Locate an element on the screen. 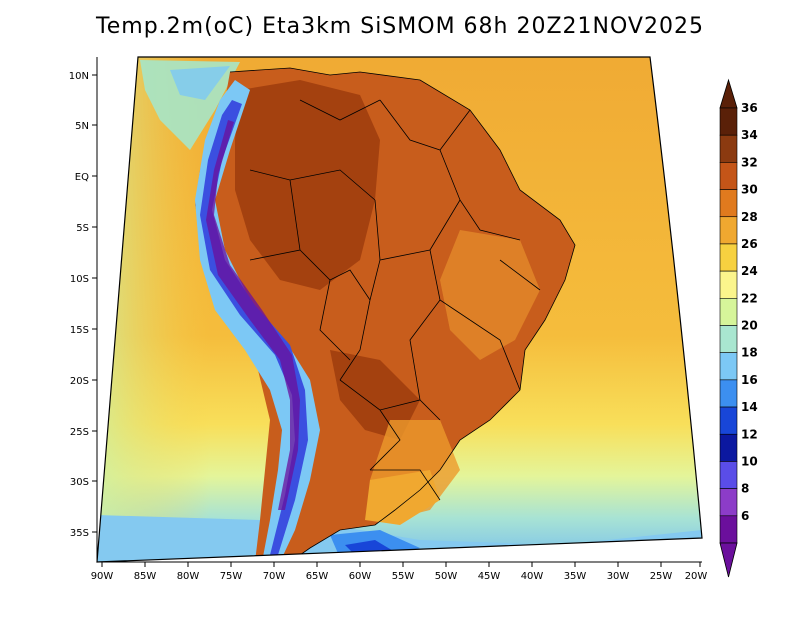 The image size is (800, 618). lat-label-15s: 15S is located at coordinates (79, 330).